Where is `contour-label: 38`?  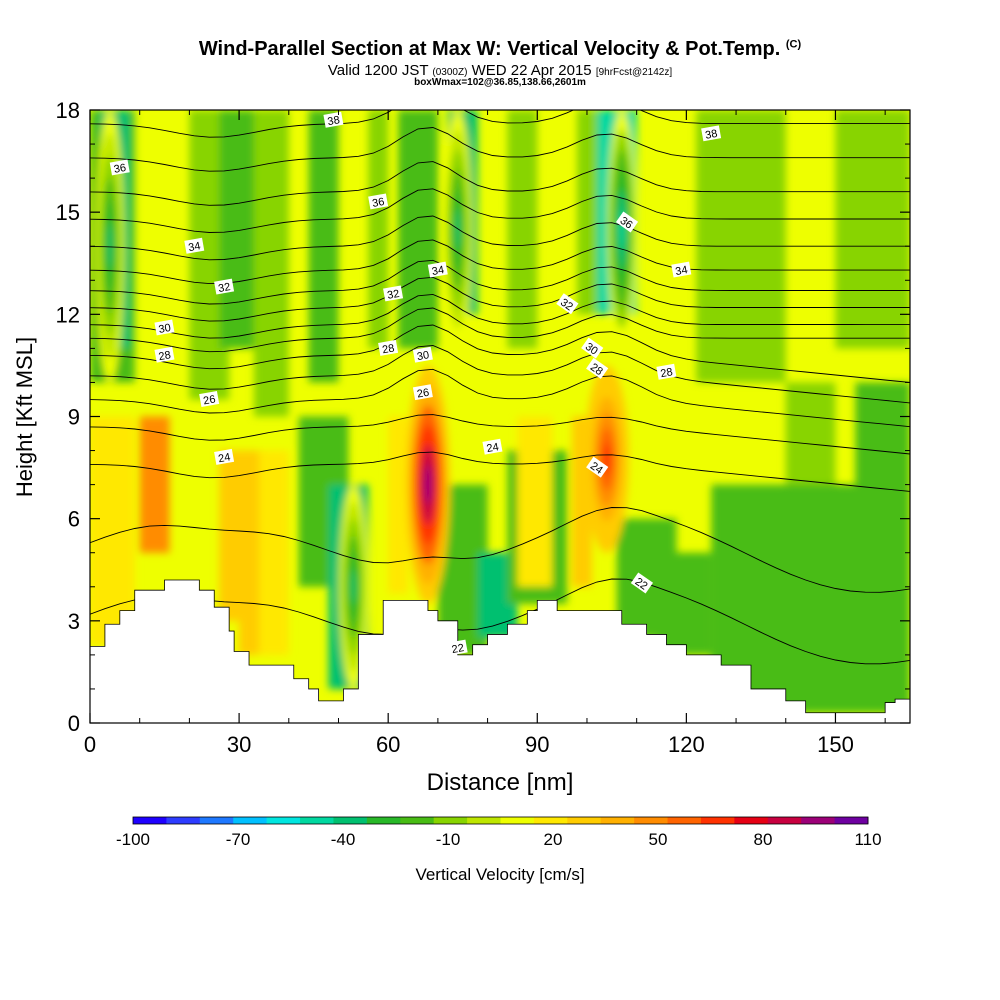 contour-label: 38 is located at coordinates (711, 133).